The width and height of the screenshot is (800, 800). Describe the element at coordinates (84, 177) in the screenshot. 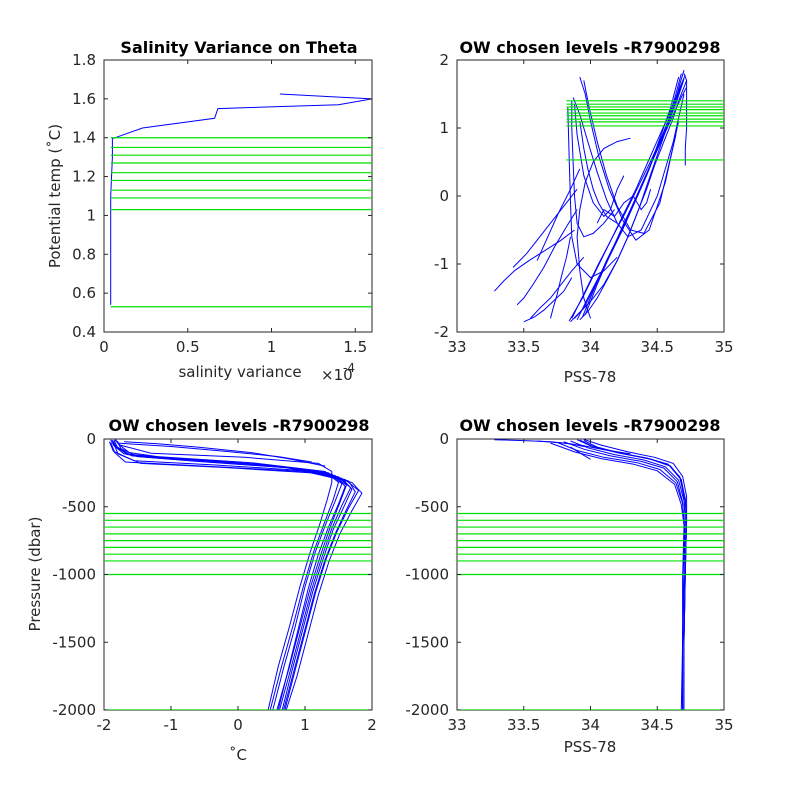

I see `y-tick-label: 1.2` at that location.